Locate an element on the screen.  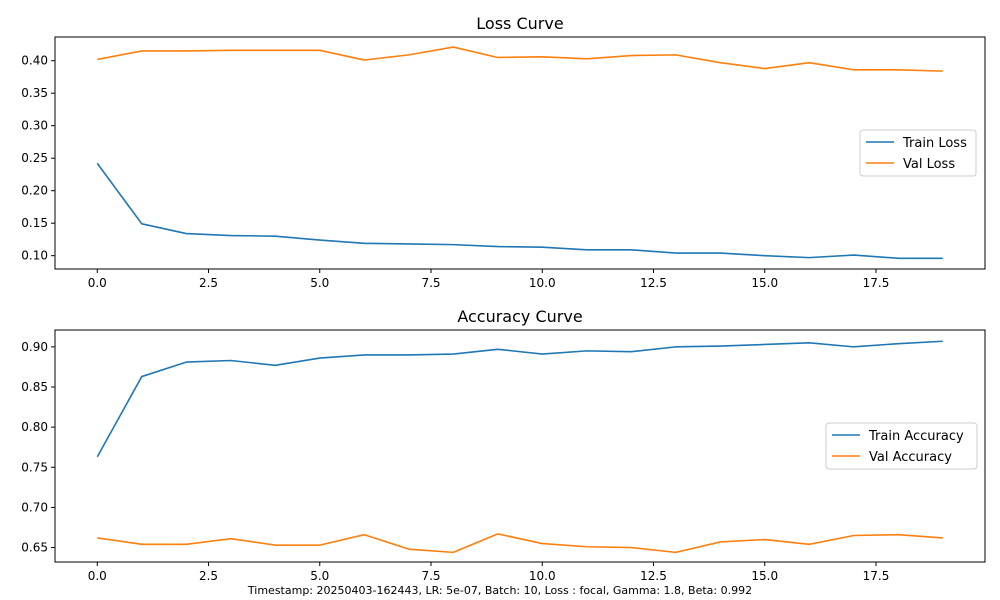
loss-x-tick-label: 12.5 is located at coordinates (653, 283).